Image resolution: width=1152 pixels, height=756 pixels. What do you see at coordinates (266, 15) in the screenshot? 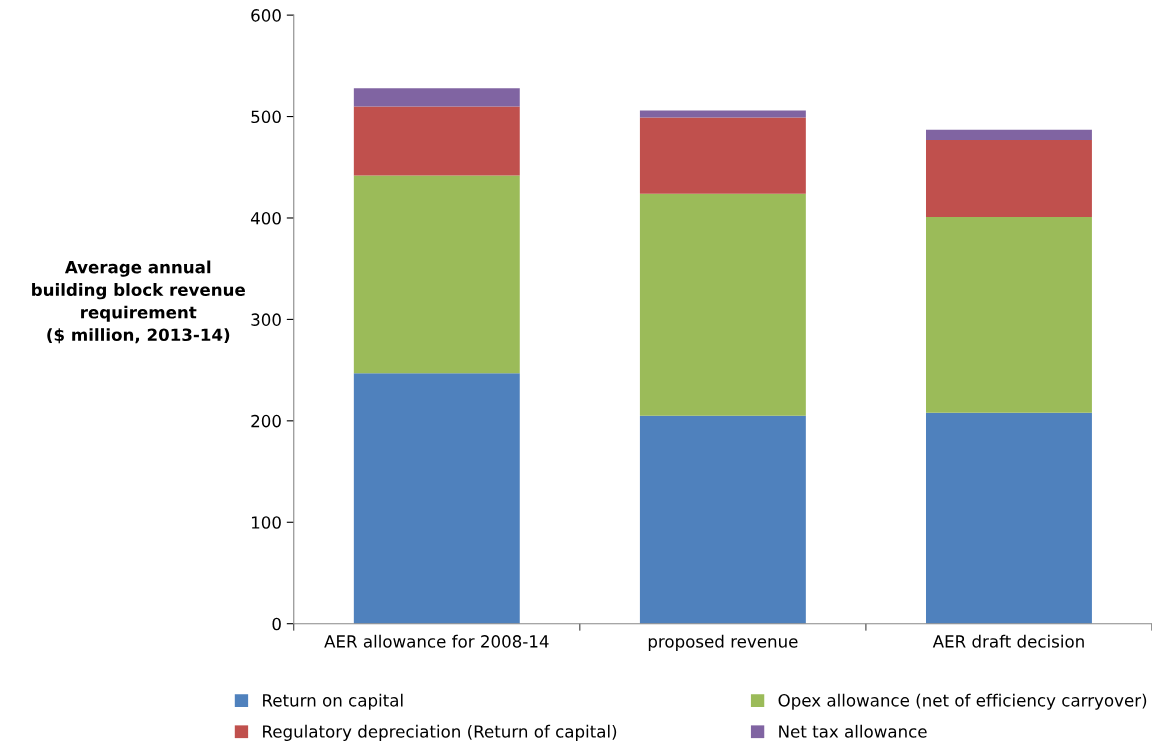
I see `y-tick-label: 600` at bounding box center [266, 15].